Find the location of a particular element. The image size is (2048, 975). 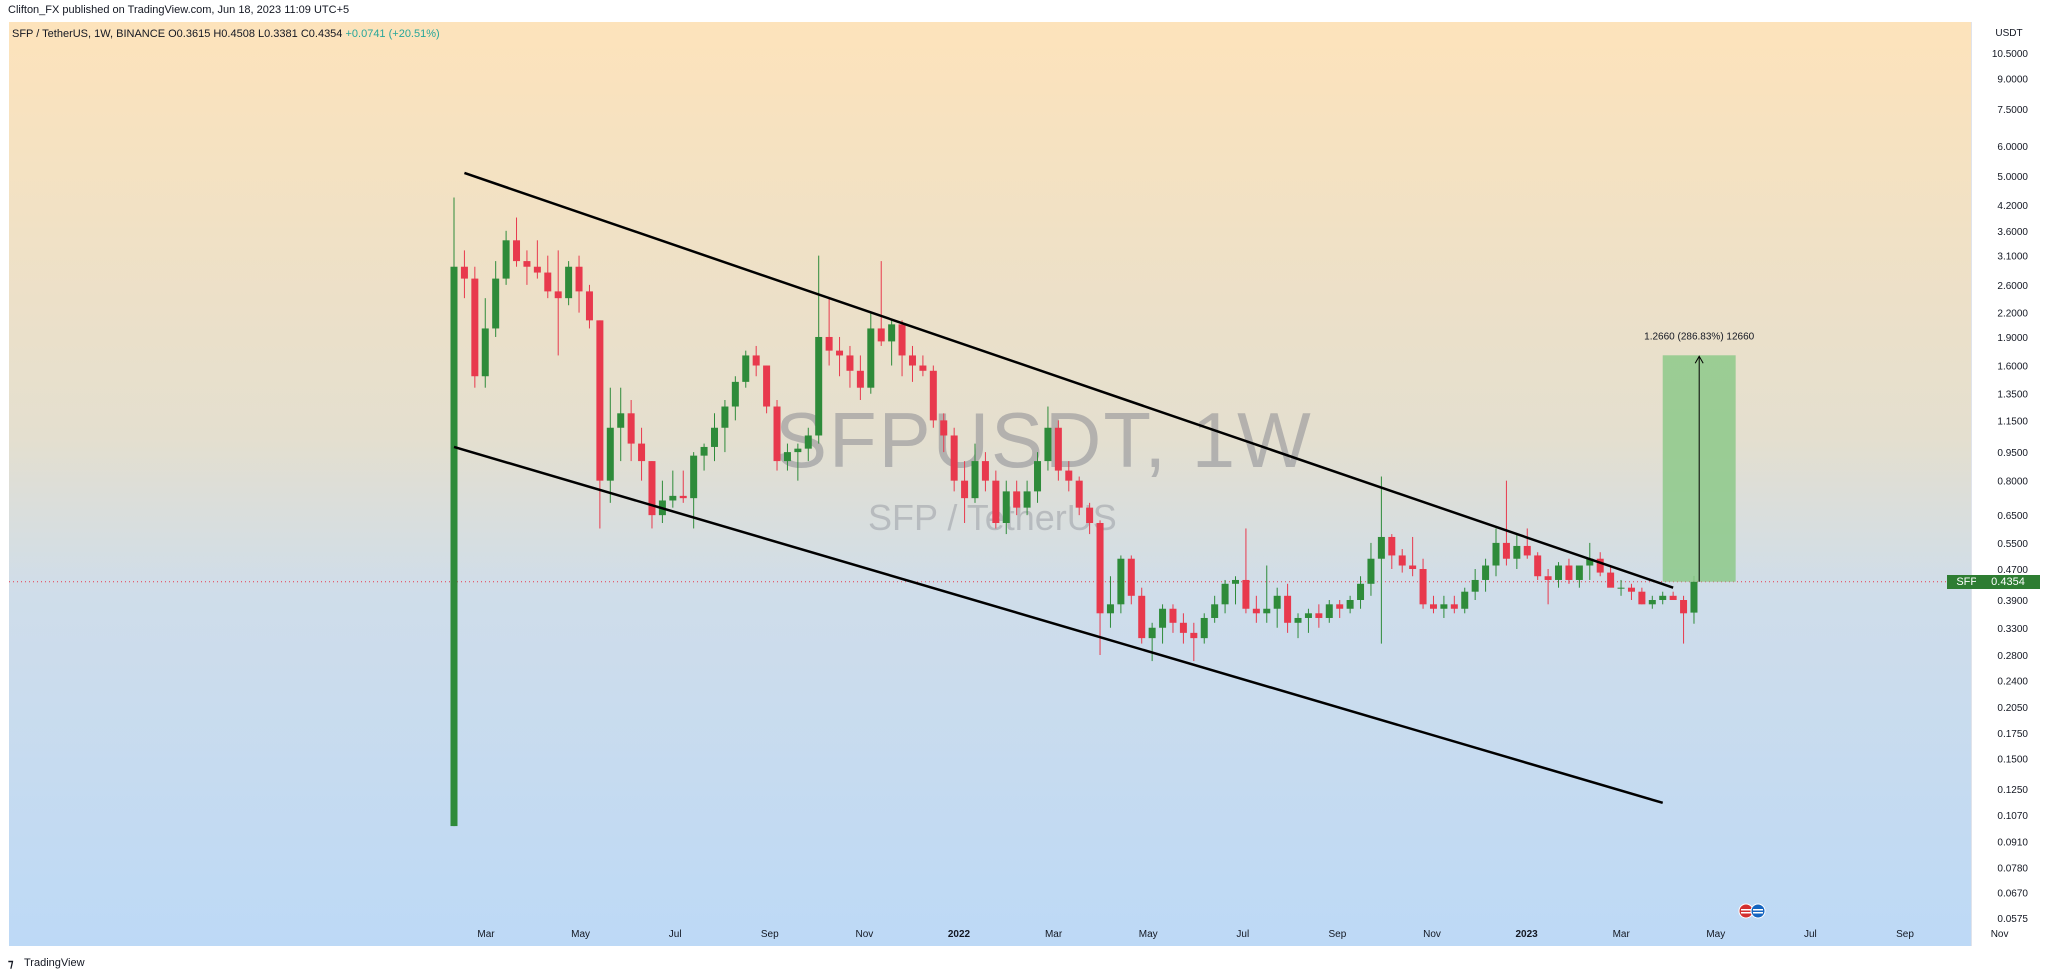

us-flag-icon is located at coordinates (1752, 911).